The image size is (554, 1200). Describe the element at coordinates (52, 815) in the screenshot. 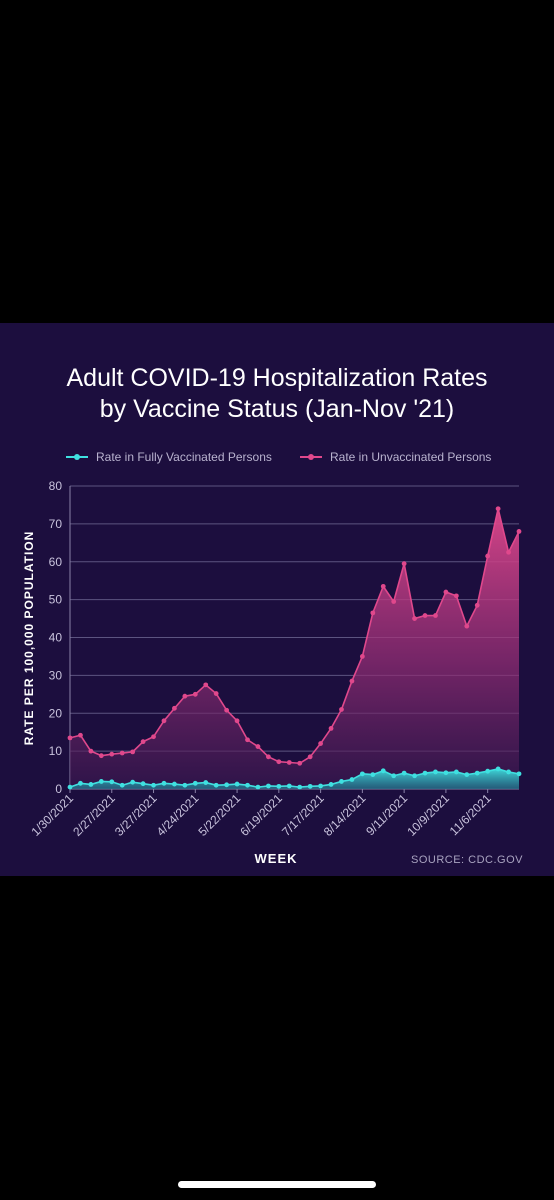

I see `x-tick-label-0: 1/30/2021` at that location.